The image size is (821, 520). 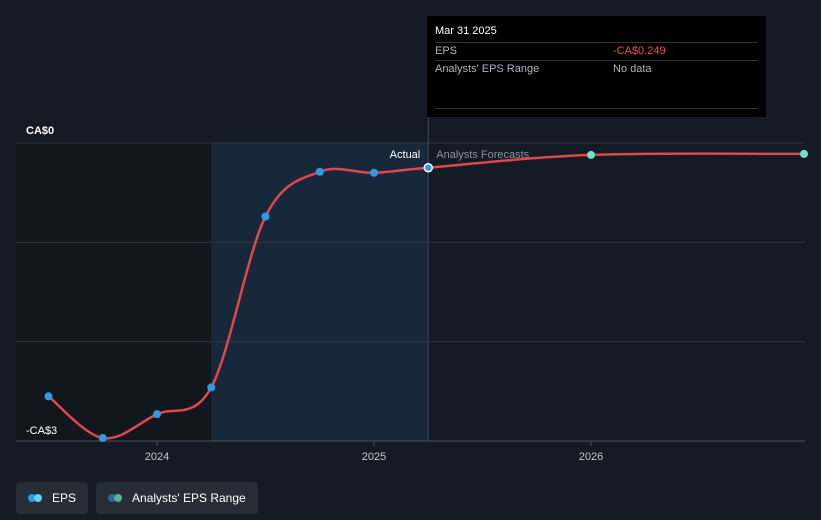 What do you see at coordinates (639, 51) in the screenshot?
I see `tooltip-eps-value: -CA$0.249` at bounding box center [639, 51].